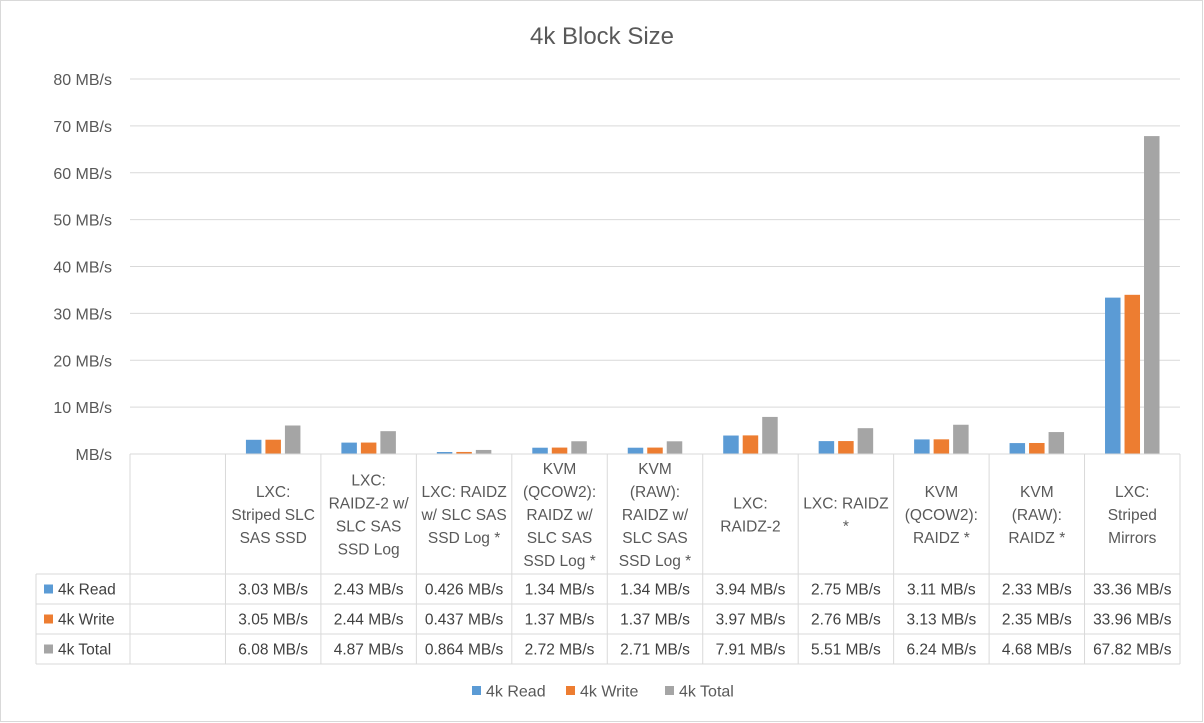 This screenshot has height=723, width=1204. Describe the element at coordinates (369, 650) in the screenshot. I see `table-cell-value: 4.87 MB/s` at that location.